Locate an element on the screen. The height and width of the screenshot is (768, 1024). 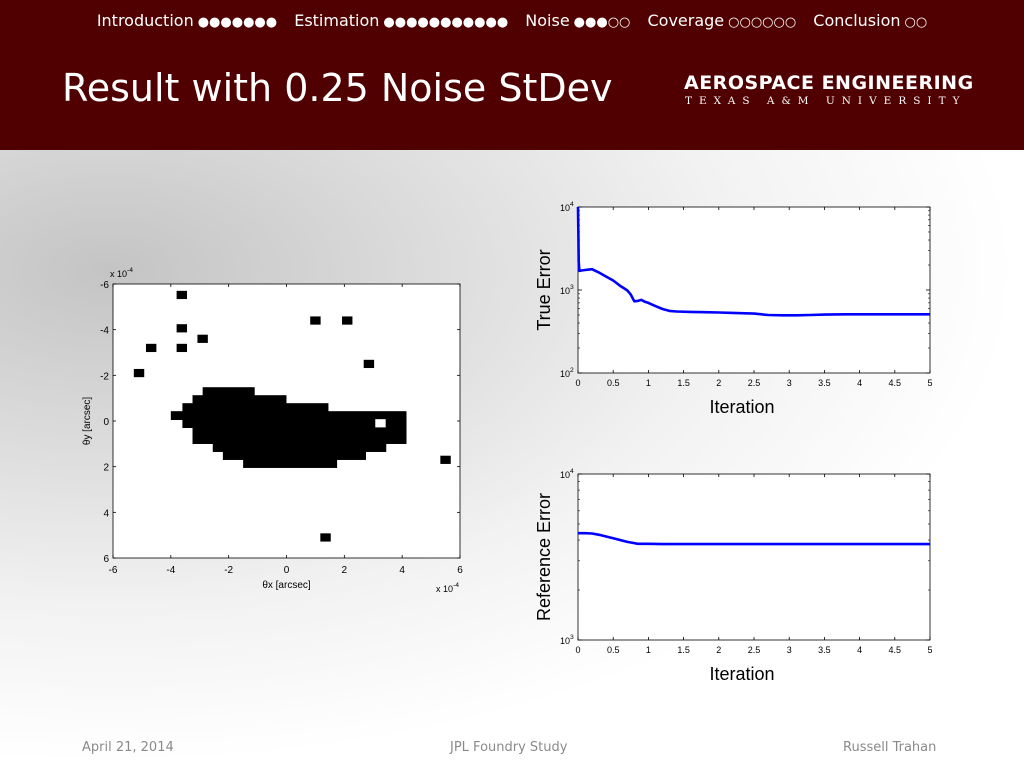
heatmap-x-tick-label: 4 is located at coordinates (402, 570).